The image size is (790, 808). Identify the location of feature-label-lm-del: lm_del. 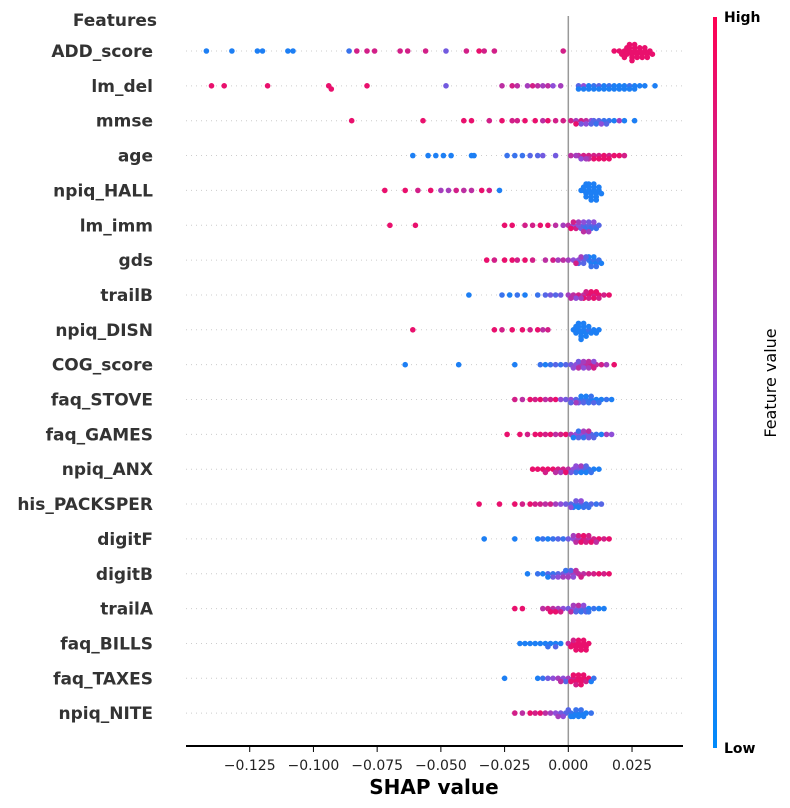
(122, 87).